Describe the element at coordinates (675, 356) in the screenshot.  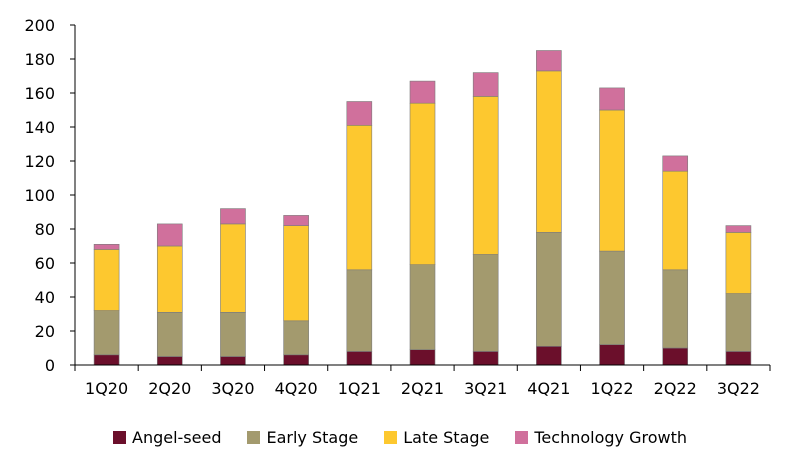
I see `bar-segment-angel-seed-2q22` at that location.